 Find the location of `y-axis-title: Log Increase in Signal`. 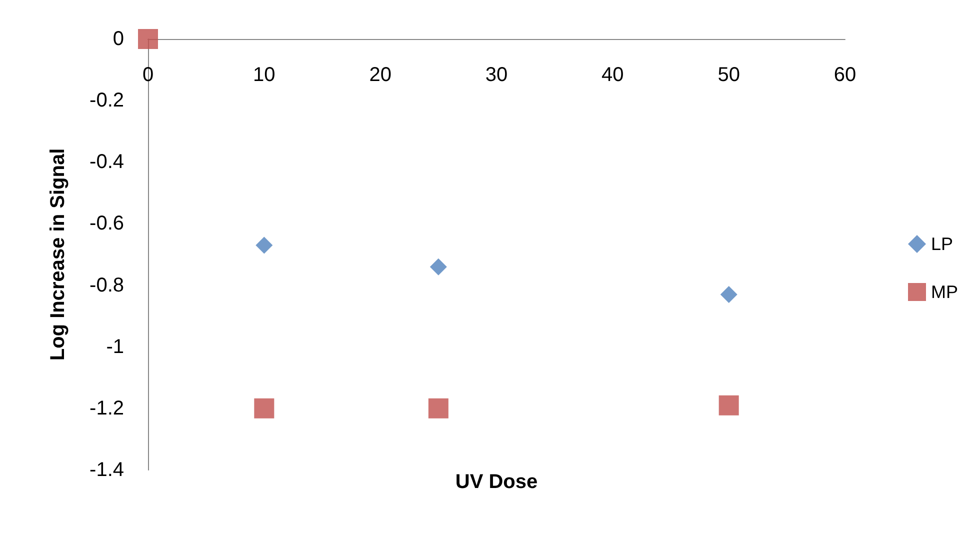

y-axis-title: Log Increase in Signal is located at coordinates (58, 254).